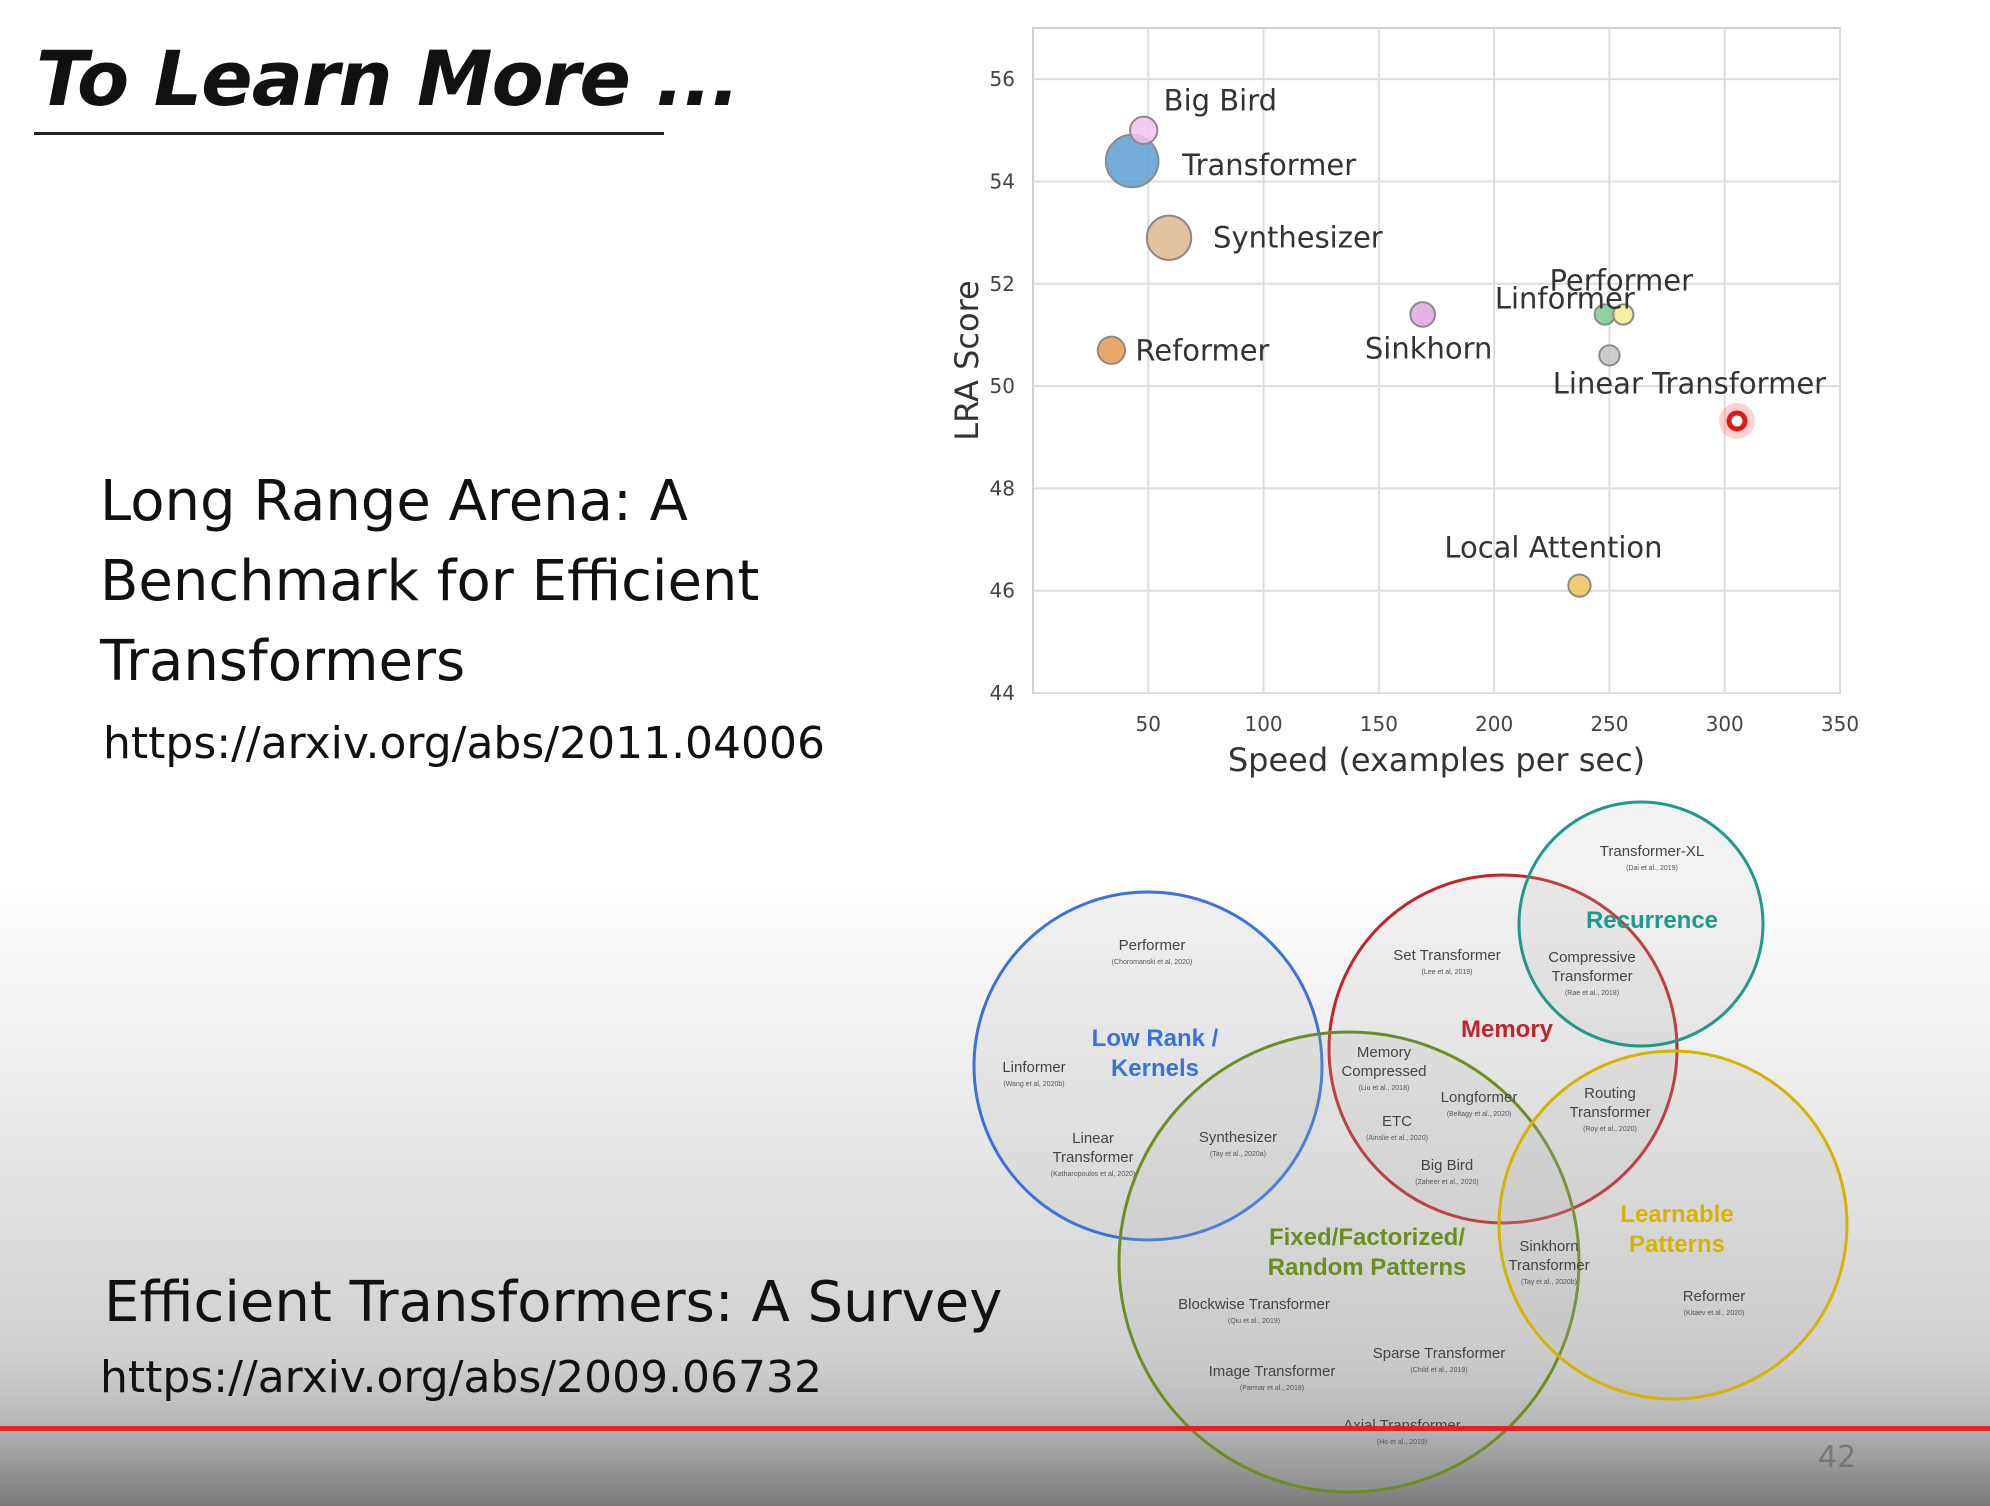 The image size is (1990, 1506). I want to click on point-label: Local Attention, so click(1553, 548).